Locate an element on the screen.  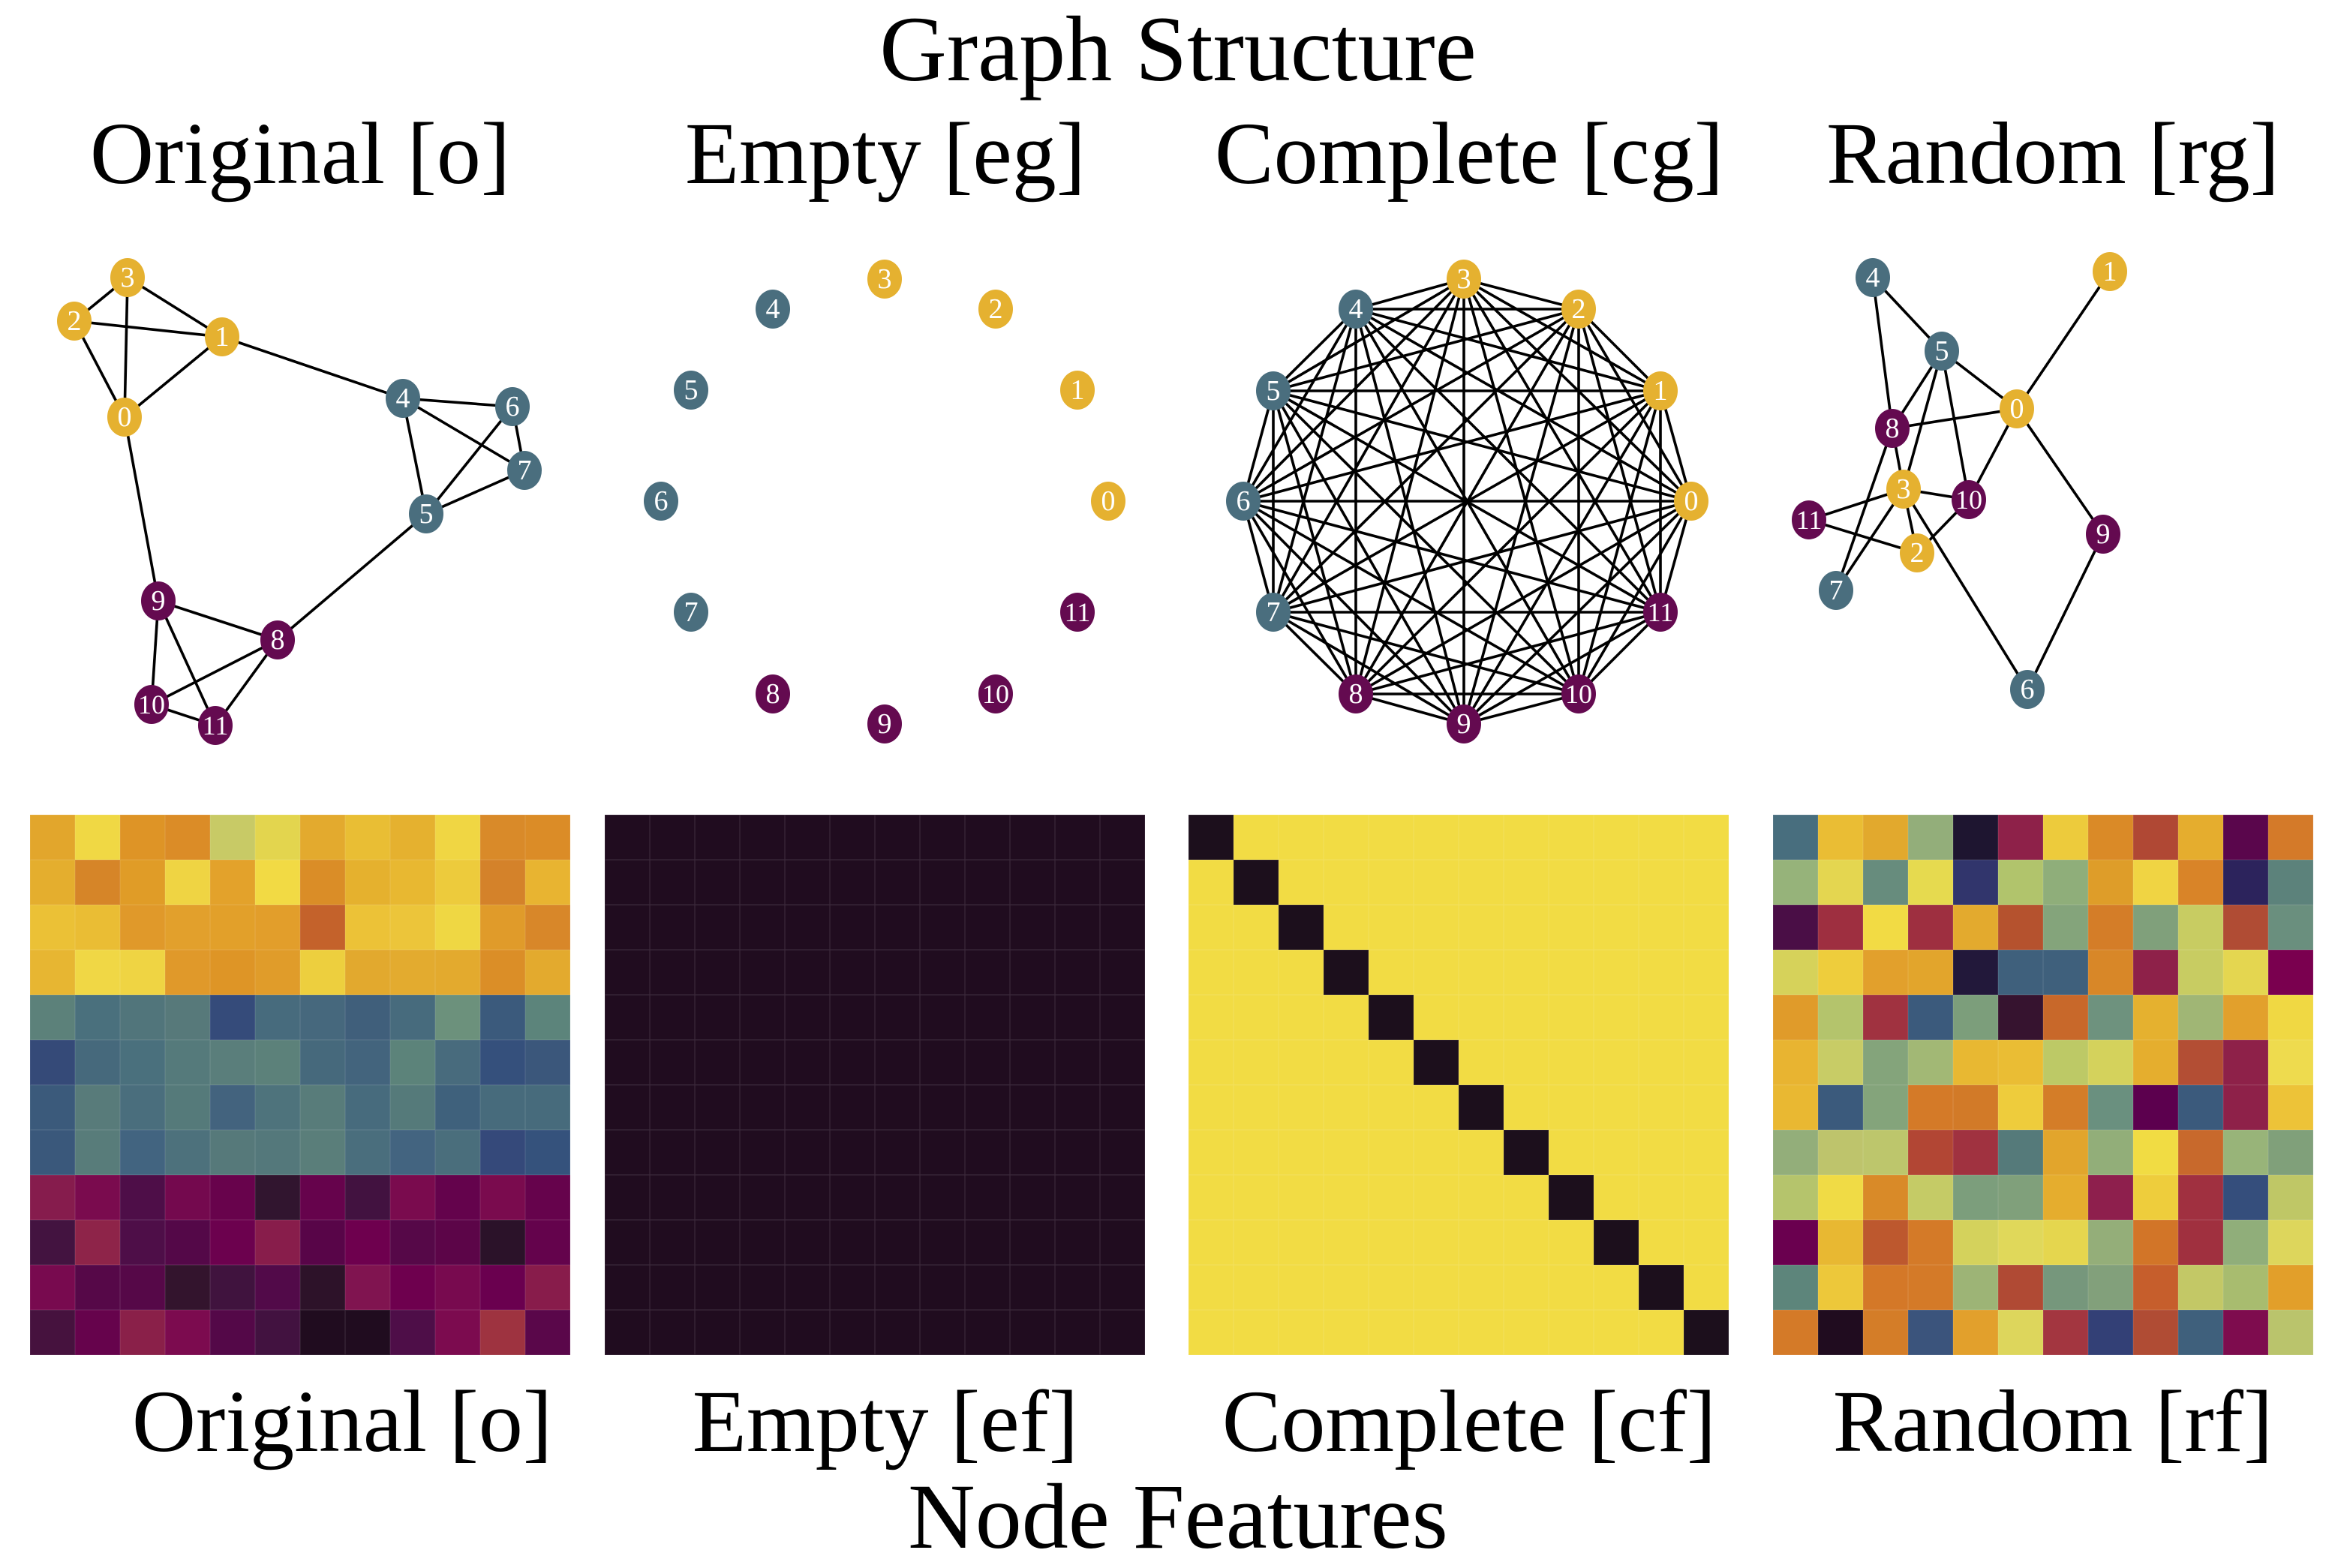
graph-node: 10 is located at coordinates (995, 693).